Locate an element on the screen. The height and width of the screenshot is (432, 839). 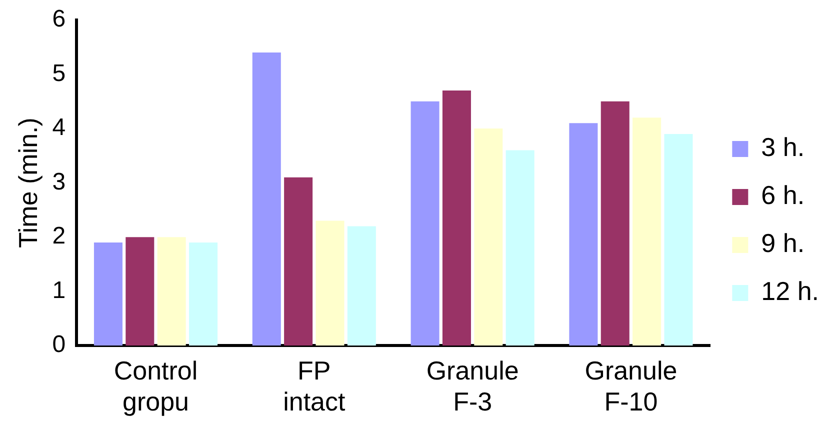
legend-label: 9 h. is located at coordinates (783, 243).